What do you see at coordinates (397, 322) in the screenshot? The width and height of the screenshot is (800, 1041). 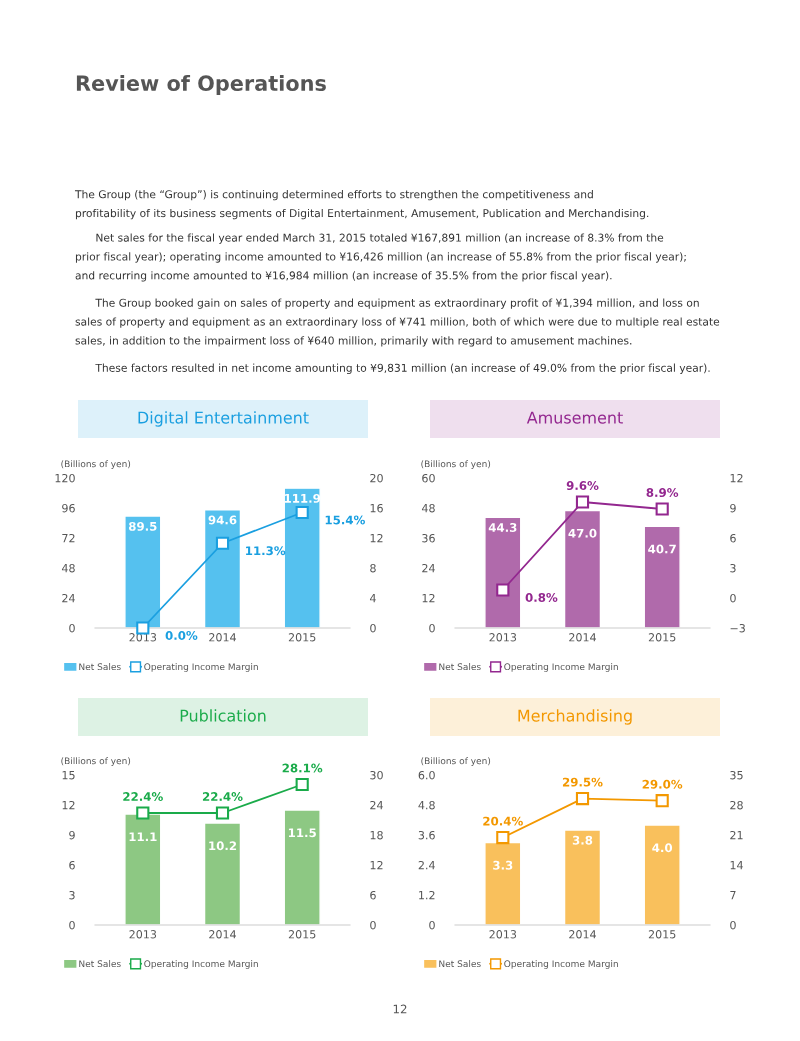 I see `text: The Group booked gain on sales of property and equipment as extraordinary profit of ¥1,394 million, and loss on sales of property and equipment as an extraordinary loss of ¥741 million, both of which were due to multiple real estate sales, in addition to the impairment loss of ¥640 million, primarily with regard to amusement machines.` at bounding box center [397, 322].